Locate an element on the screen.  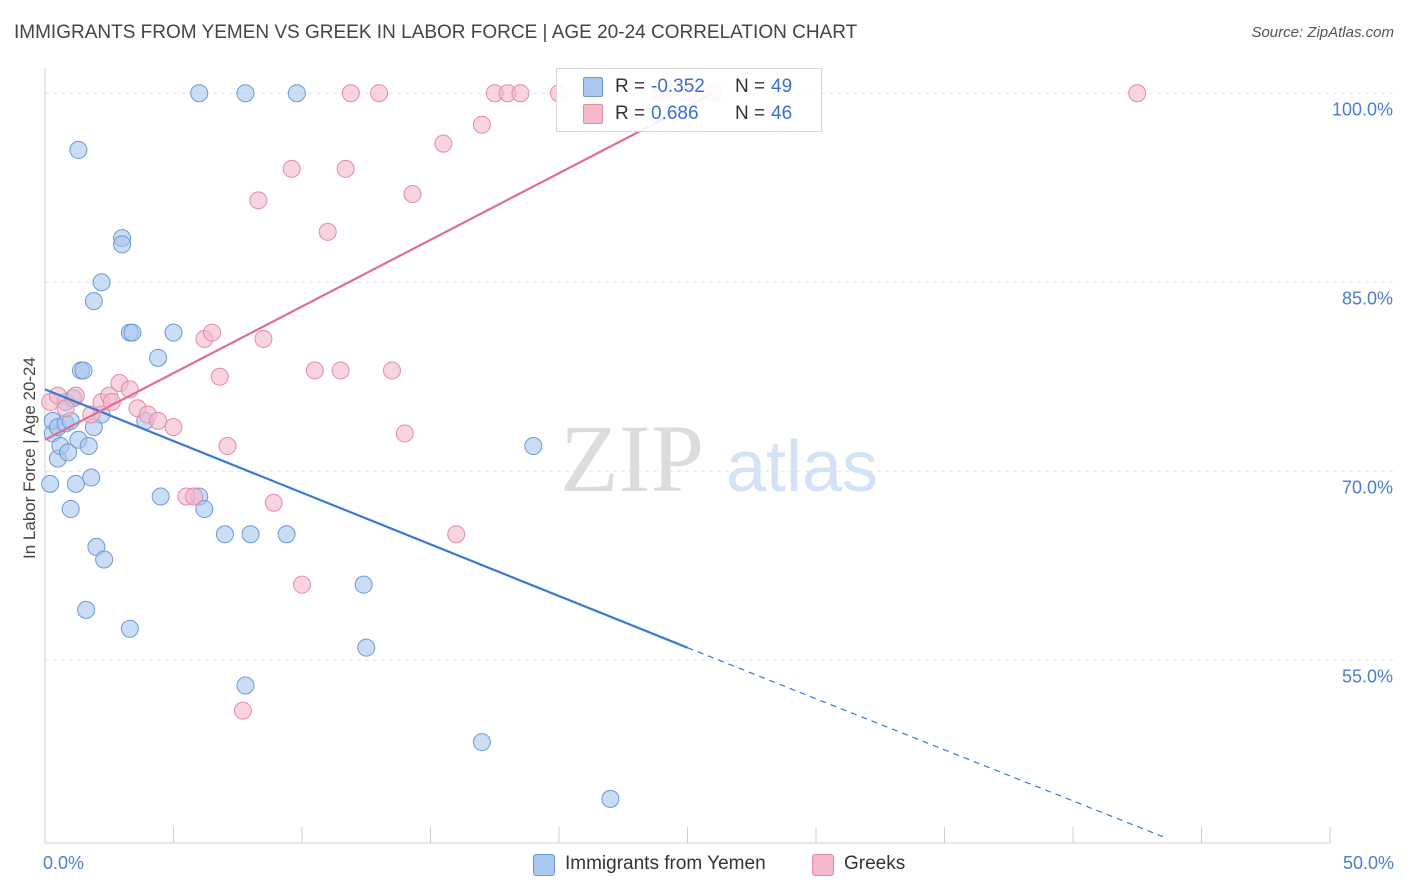
stats-box: R = -0.352 N = 49 R = 0.686 N = 46 is located at coordinates (689, 100).